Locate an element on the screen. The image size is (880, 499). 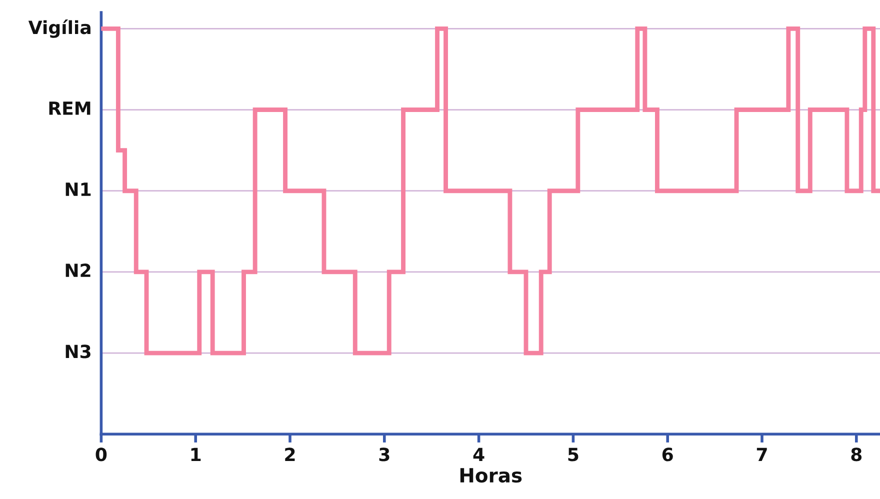
x-tick-label: 8 is located at coordinates (856, 455).